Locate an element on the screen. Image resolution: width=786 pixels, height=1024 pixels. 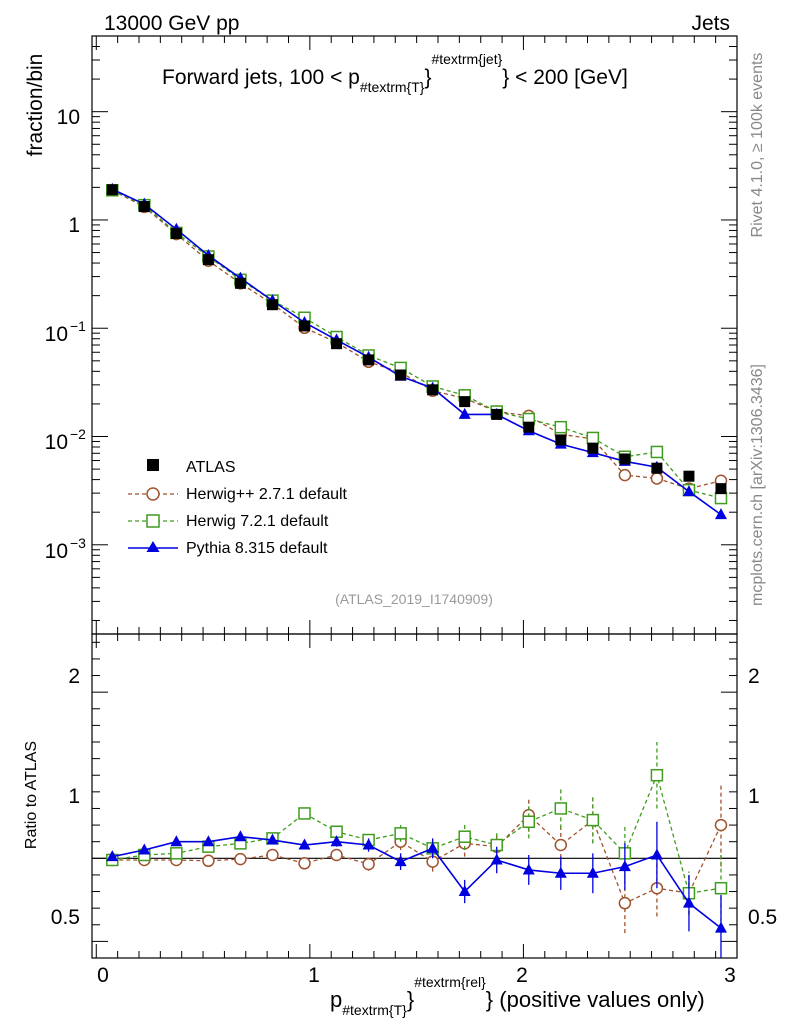
rivet-version-label: Rivet 4.1.0, ≥ 100k events is located at coordinates (757, 145).